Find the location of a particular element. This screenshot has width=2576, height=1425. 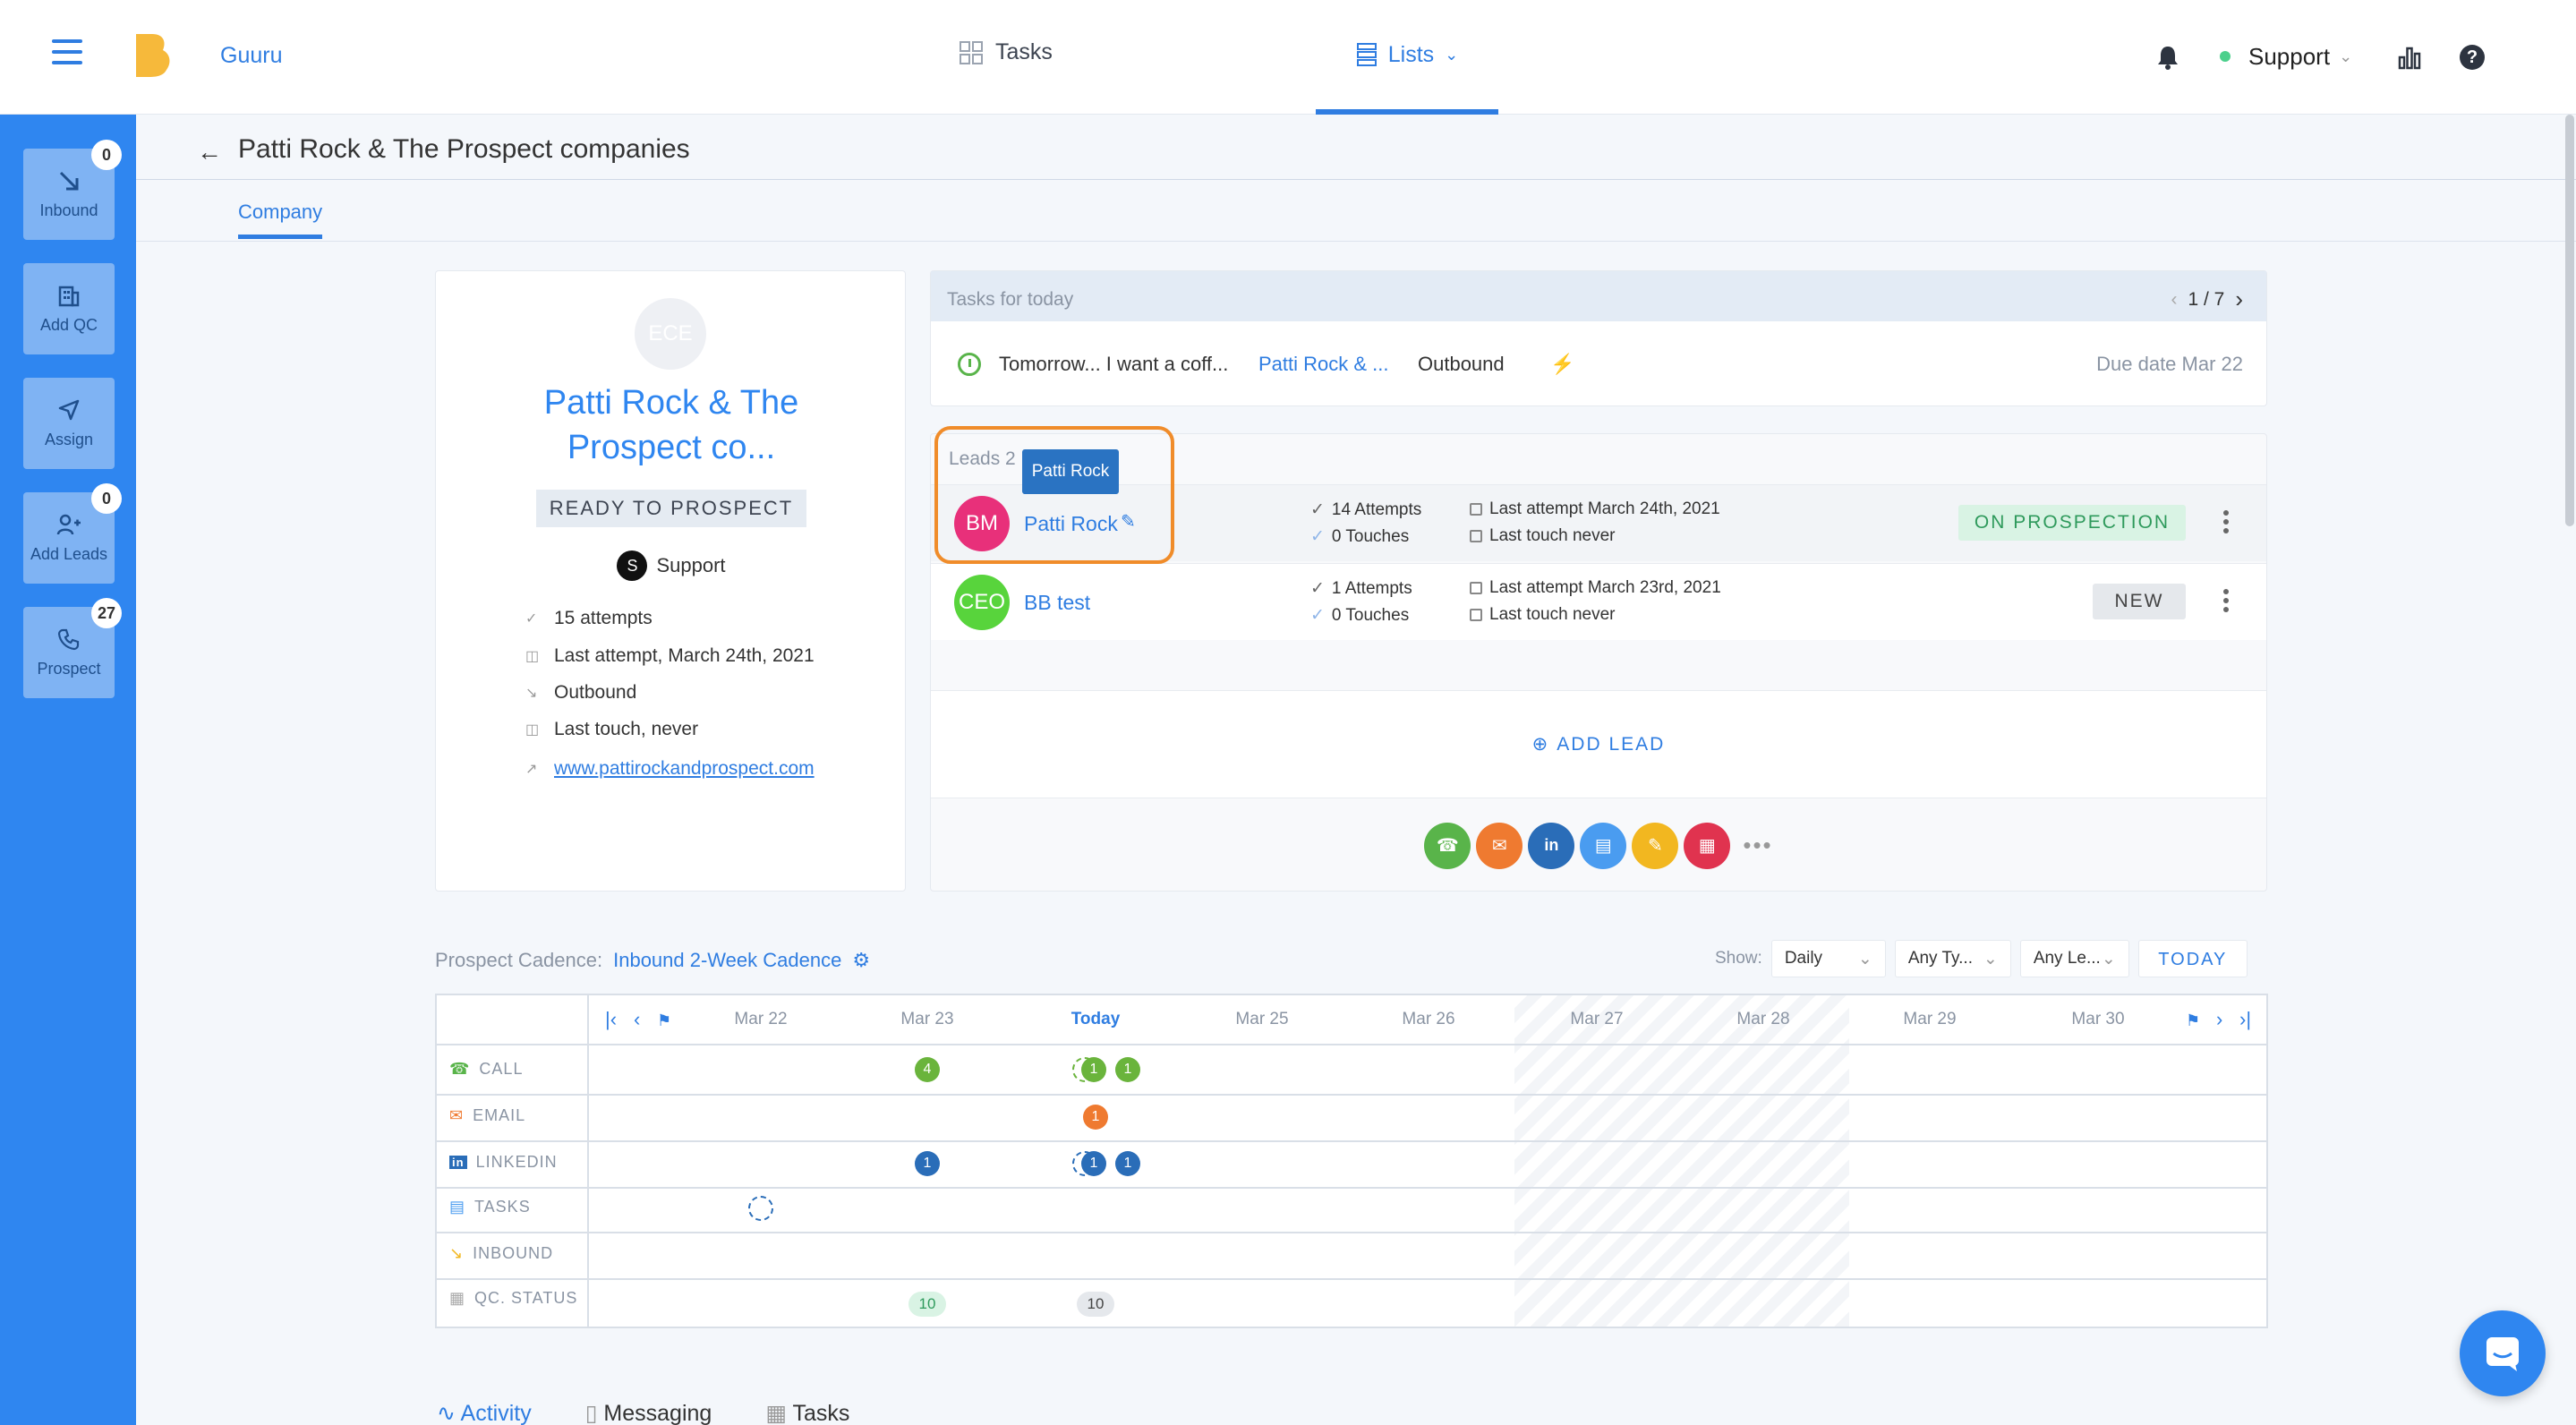

clock-icon is located at coordinates (969, 364).